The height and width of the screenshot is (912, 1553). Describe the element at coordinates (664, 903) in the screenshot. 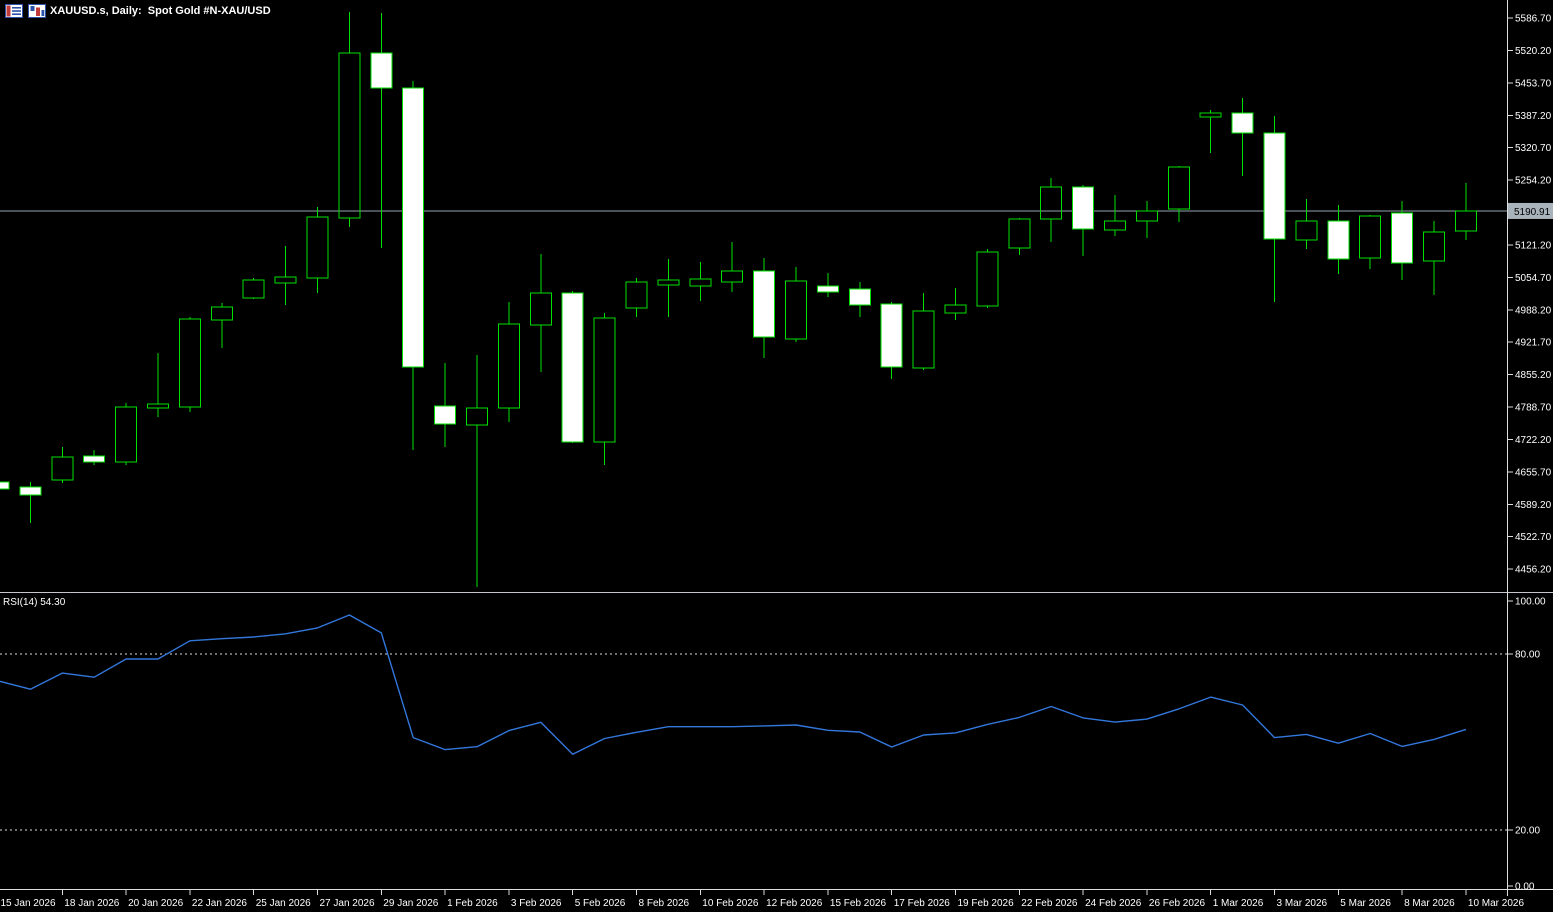

I see `date-label: 8 Feb 2026` at that location.